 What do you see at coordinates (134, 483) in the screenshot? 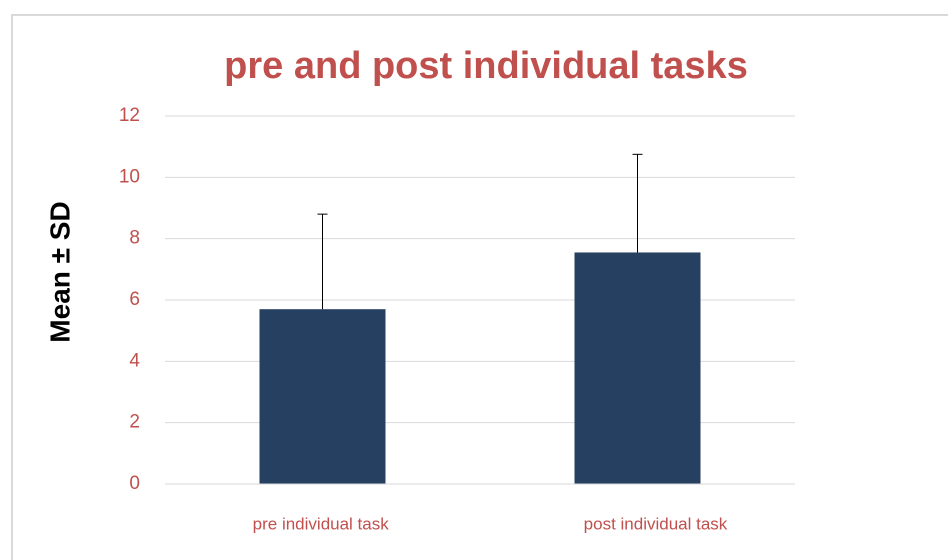
I see `y-tick-label: 0` at bounding box center [134, 483].